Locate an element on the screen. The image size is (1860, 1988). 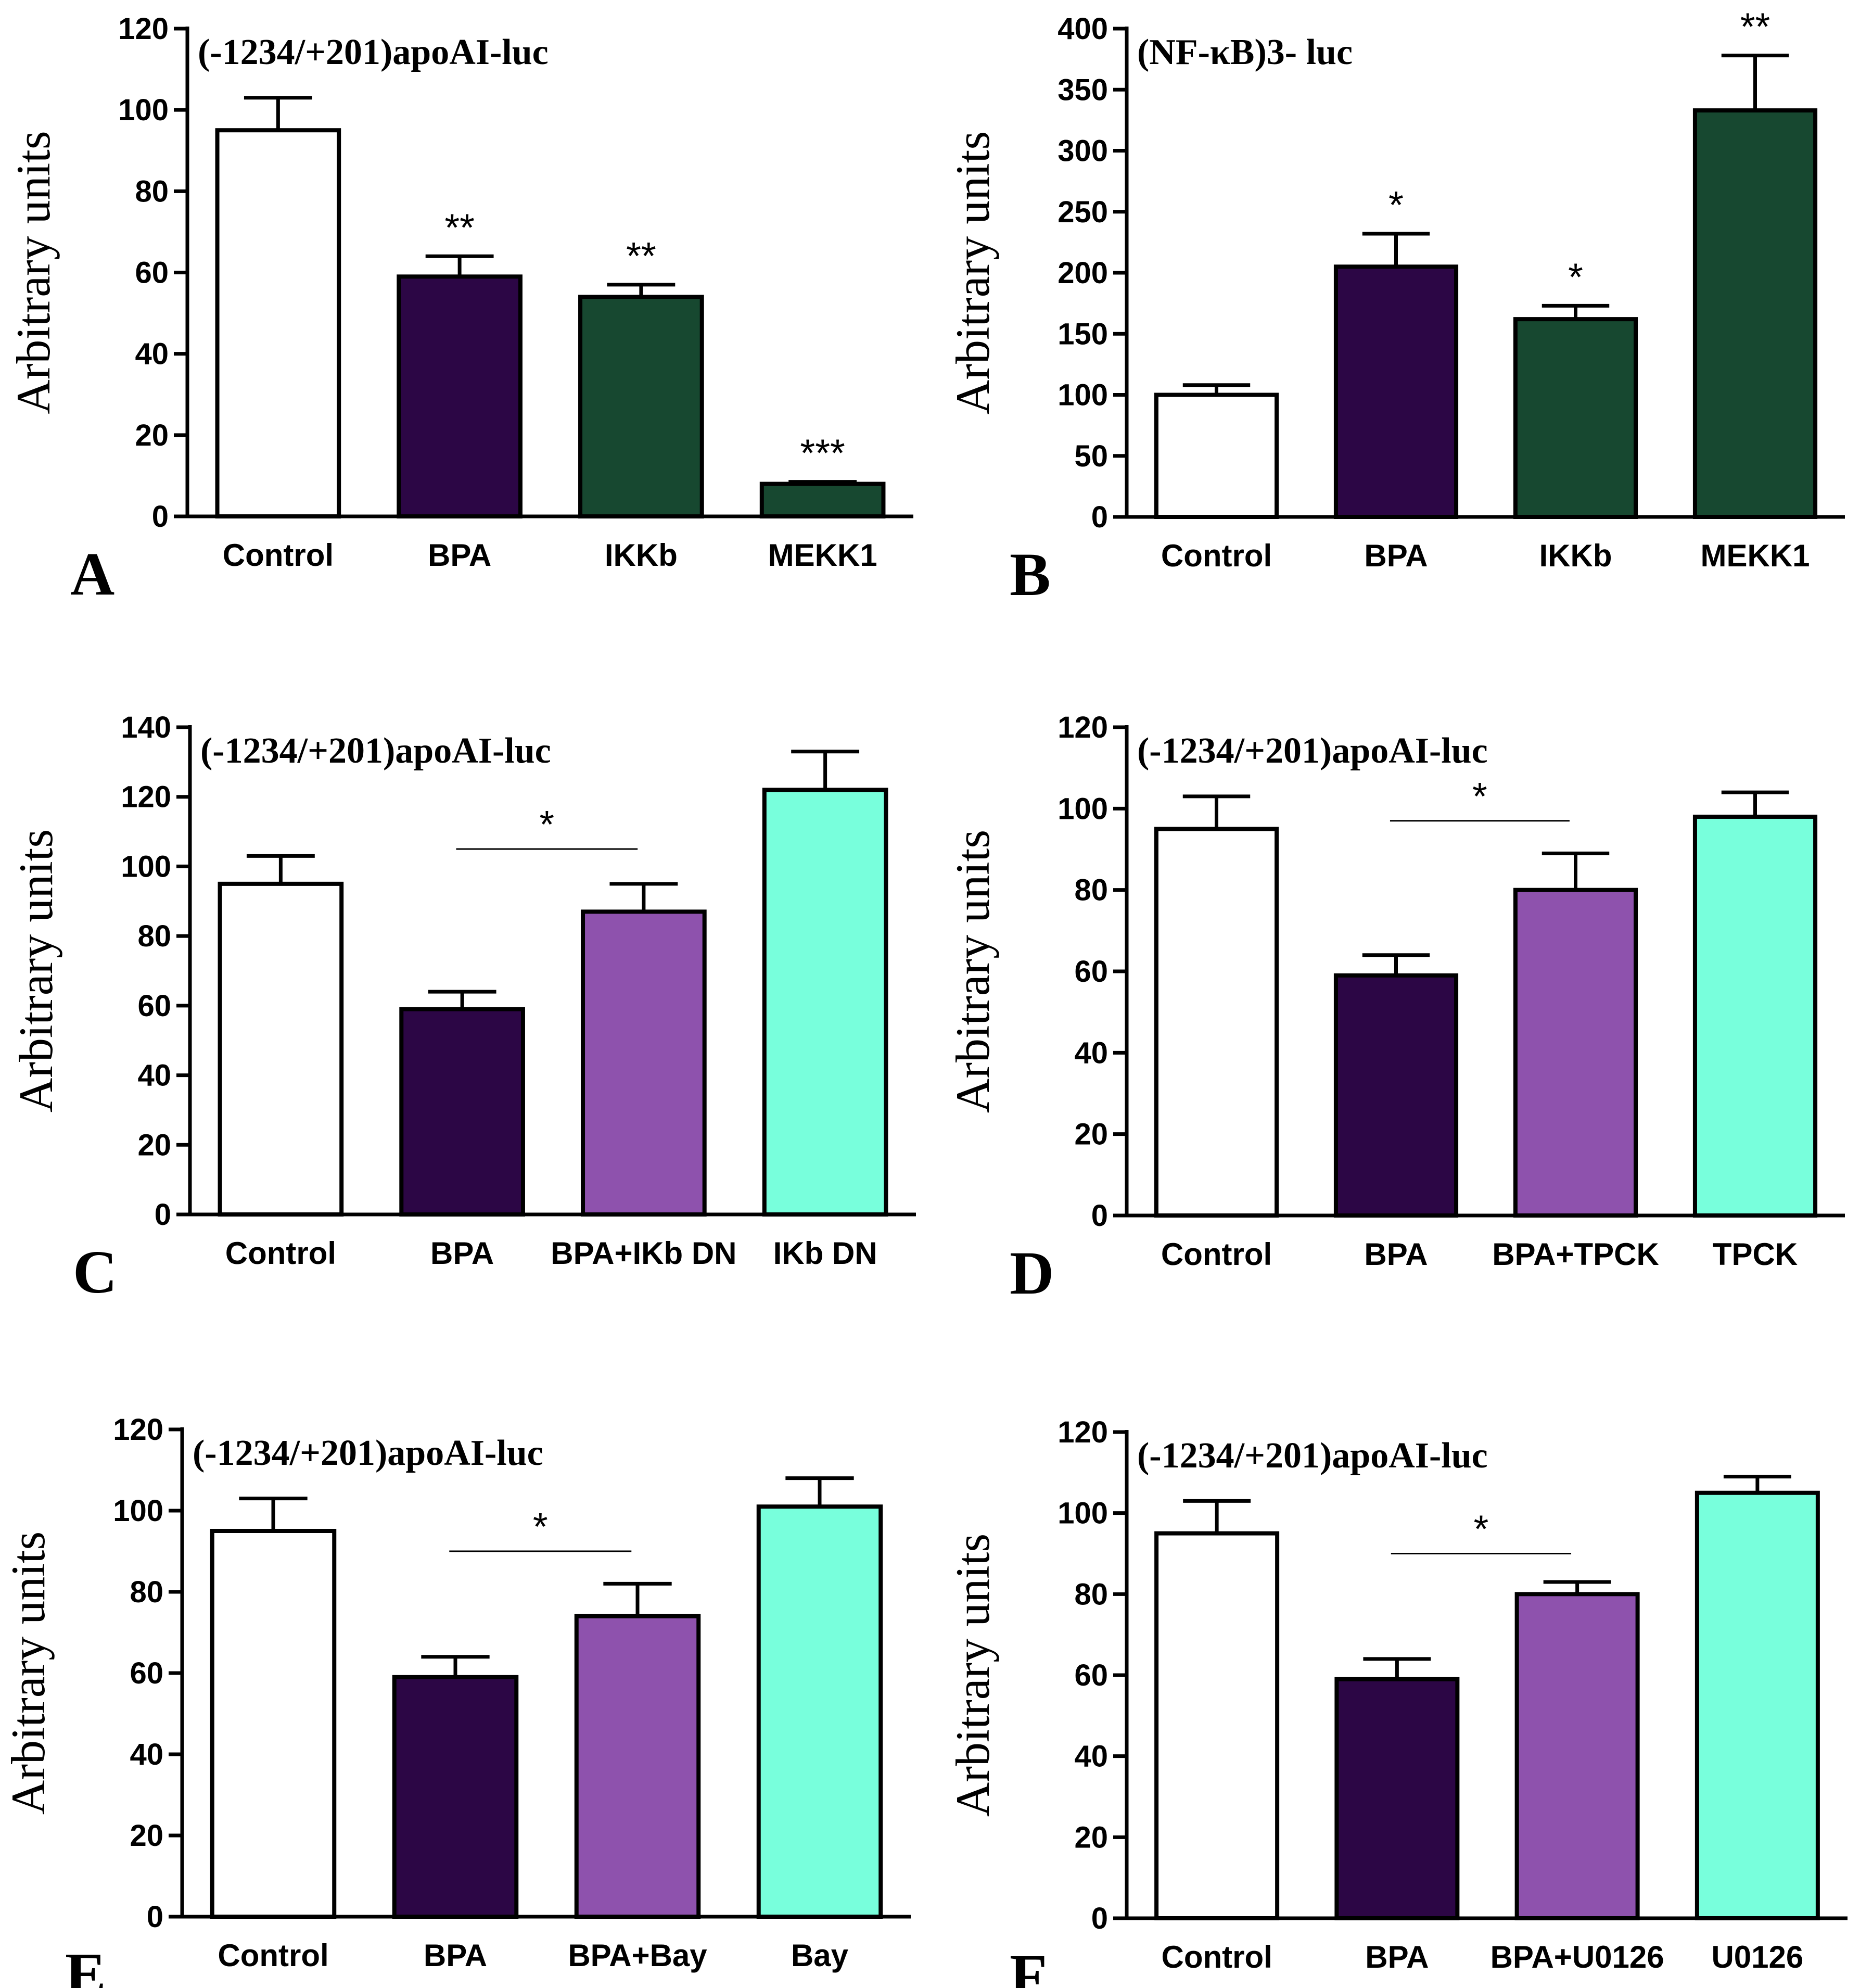
y-tick-label: 50 is located at coordinates (1091, 456).